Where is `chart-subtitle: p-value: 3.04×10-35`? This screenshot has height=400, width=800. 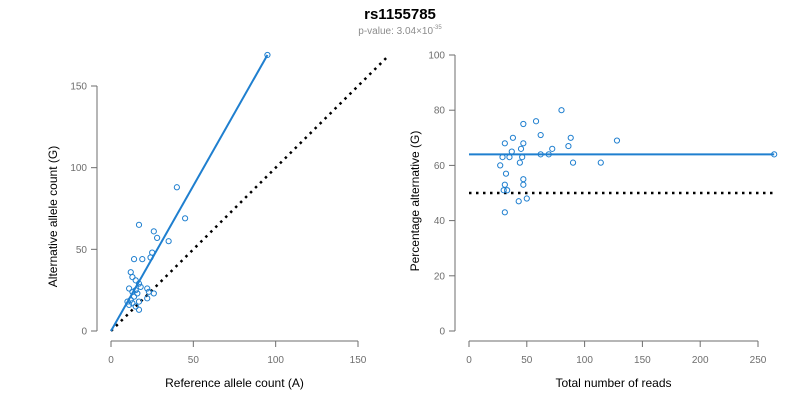 chart-subtitle: p-value: 3.04×10-35 is located at coordinates (400, 31).